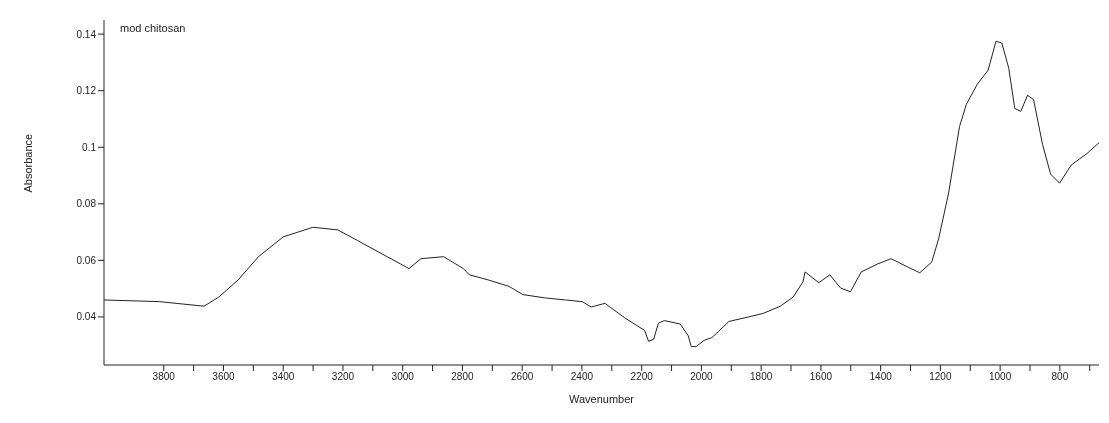  I want to click on y-tick-label: 0.08, so click(86, 204).